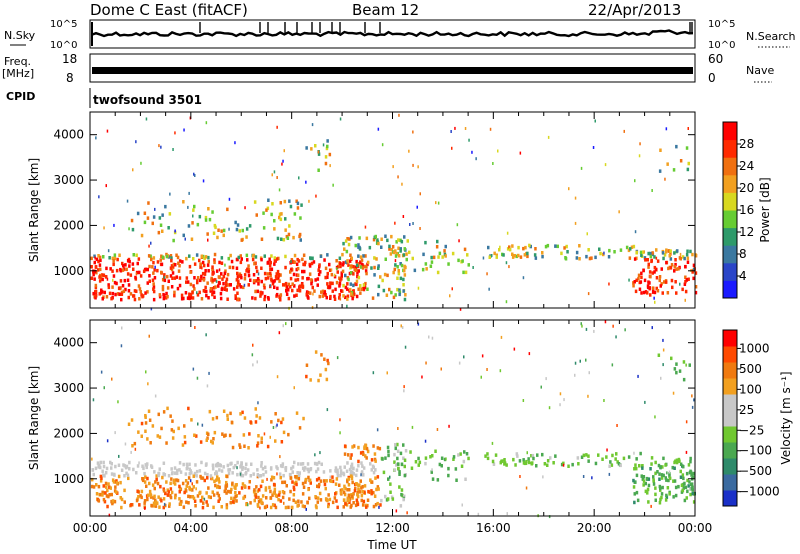  Describe the element at coordinates (90, 528) in the screenshot. I see `x-tick-label: 00:00` at that location.